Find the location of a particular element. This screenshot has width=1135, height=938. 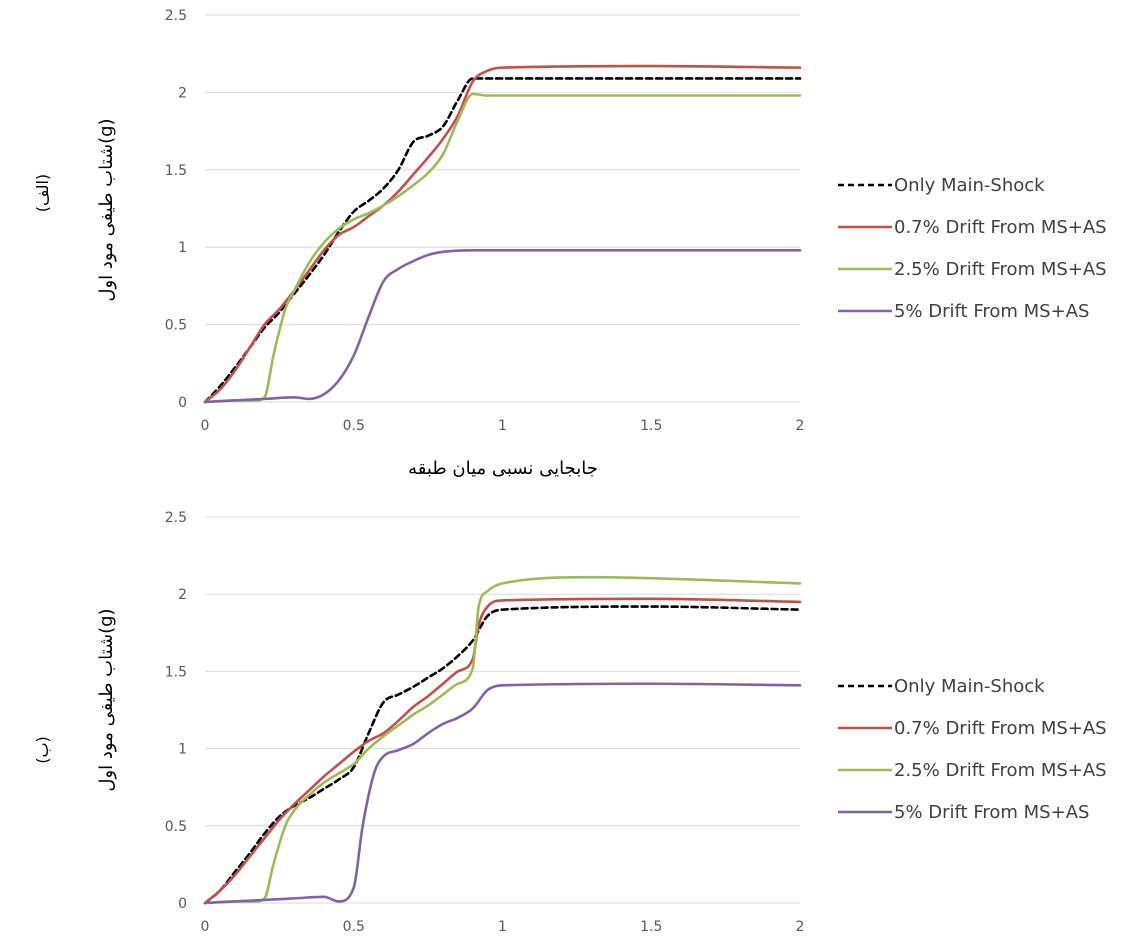

legend-label-a-3: 5% Drift From MS+AS is located at coordinates (991, 311).